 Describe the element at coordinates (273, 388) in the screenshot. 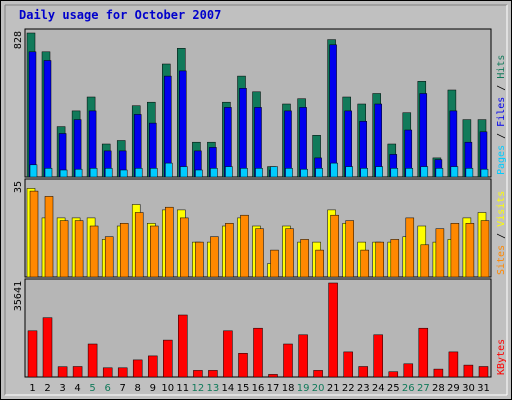

I see `day-label-17: 17` at that location.